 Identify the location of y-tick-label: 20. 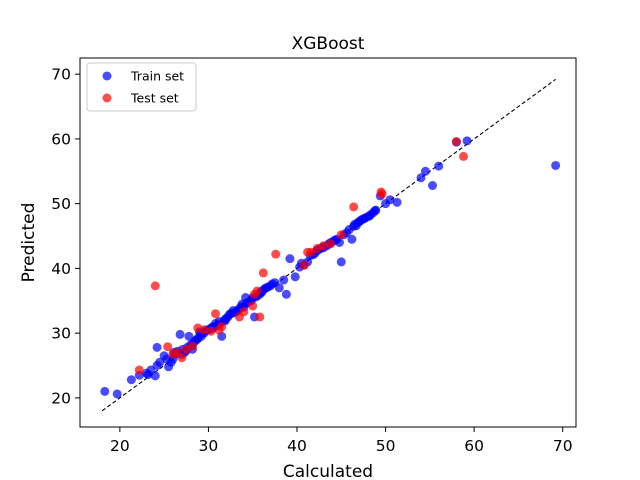
(61, 398).